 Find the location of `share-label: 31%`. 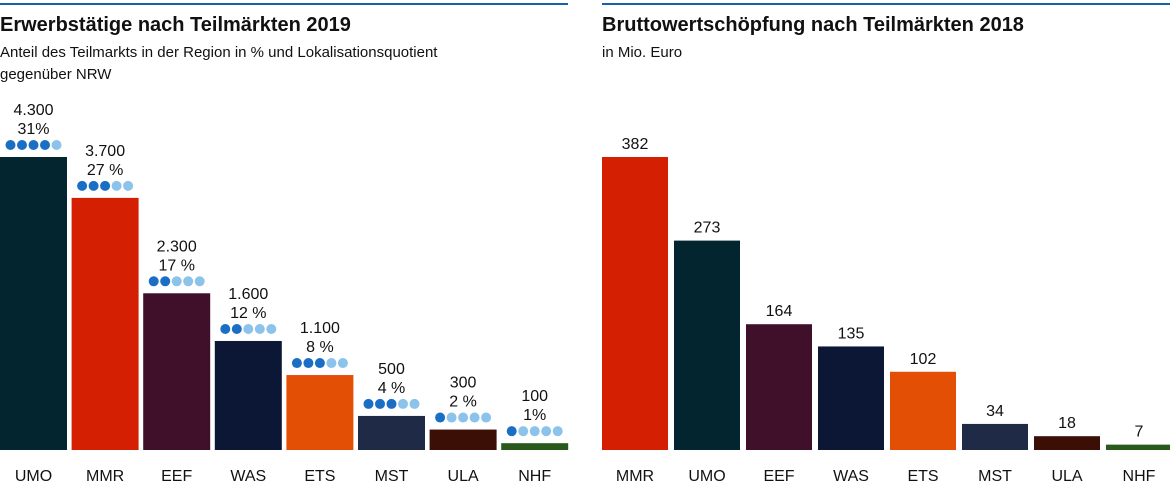

share-label: 31% is located at coordinates (33, 129).